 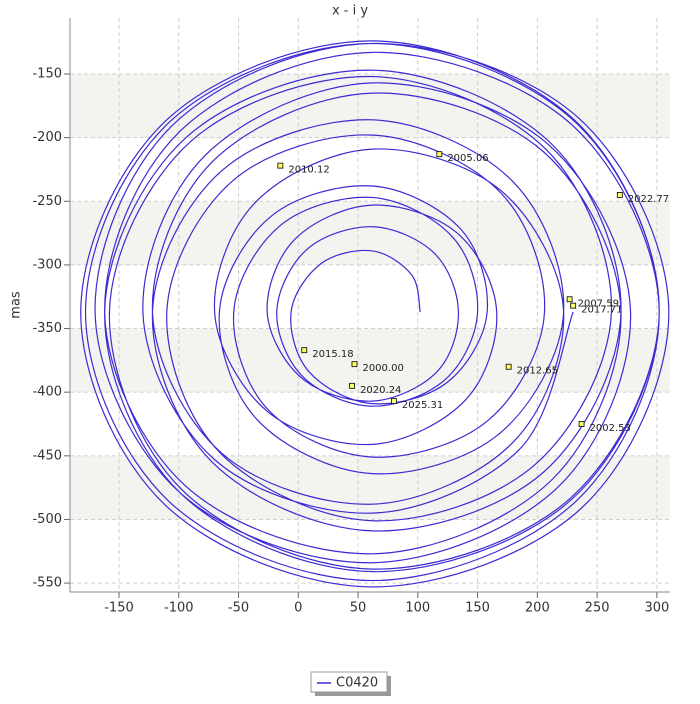 I want to click on x-tick-label: 250, so click(x=597, y=608).